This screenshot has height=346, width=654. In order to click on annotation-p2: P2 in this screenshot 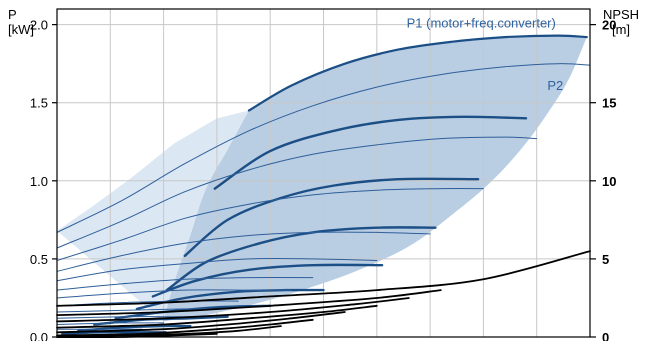, I will do `click(555, 85)`.